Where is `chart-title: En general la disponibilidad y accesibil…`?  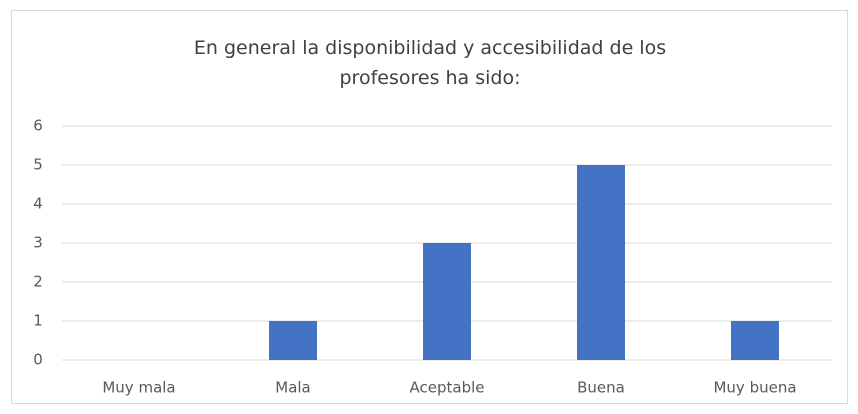
chart-title: En general la disponibilidad y accesibil… is located at coordinates (430, 63).